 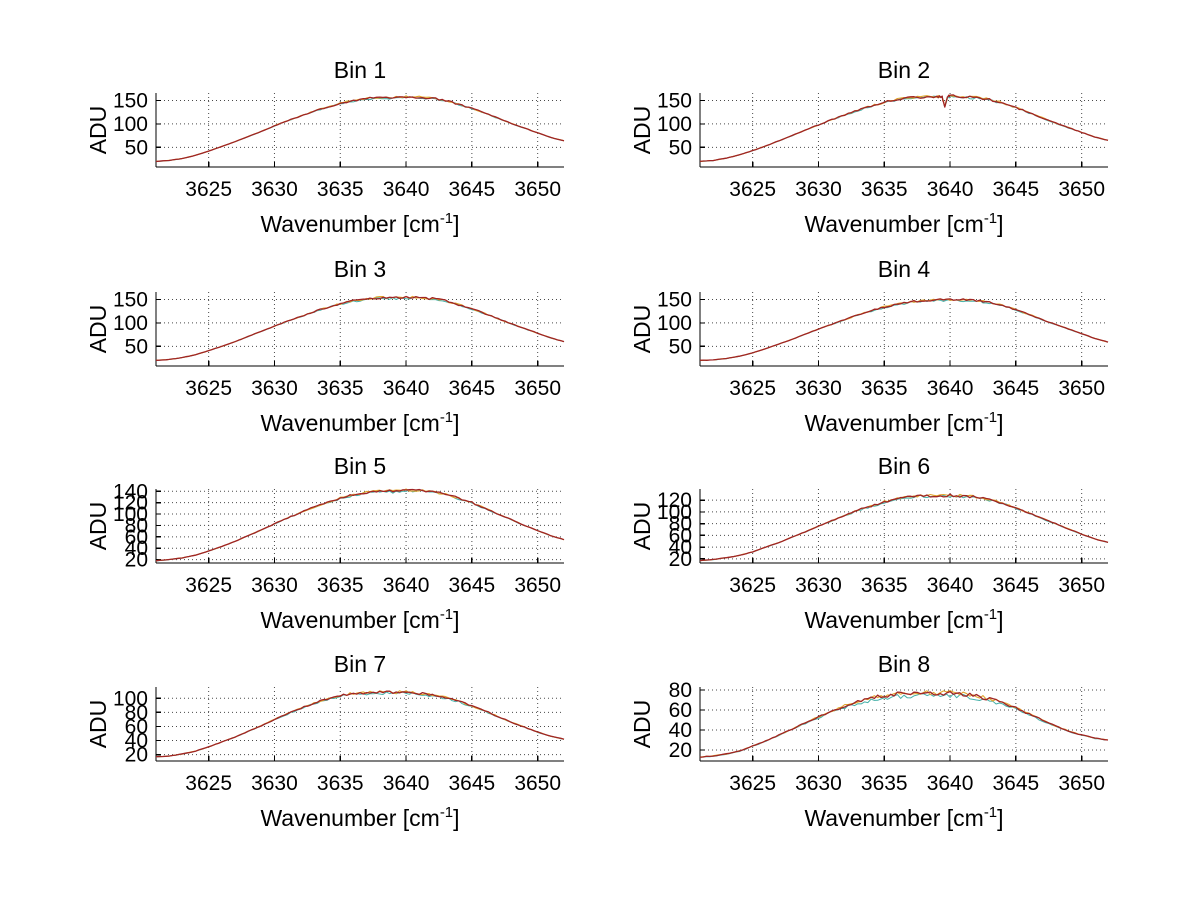 What do you see at coordinates (904, 466) in the screenshot?
I see `plot-title: Bin 6` at bounding box center [904, 466].